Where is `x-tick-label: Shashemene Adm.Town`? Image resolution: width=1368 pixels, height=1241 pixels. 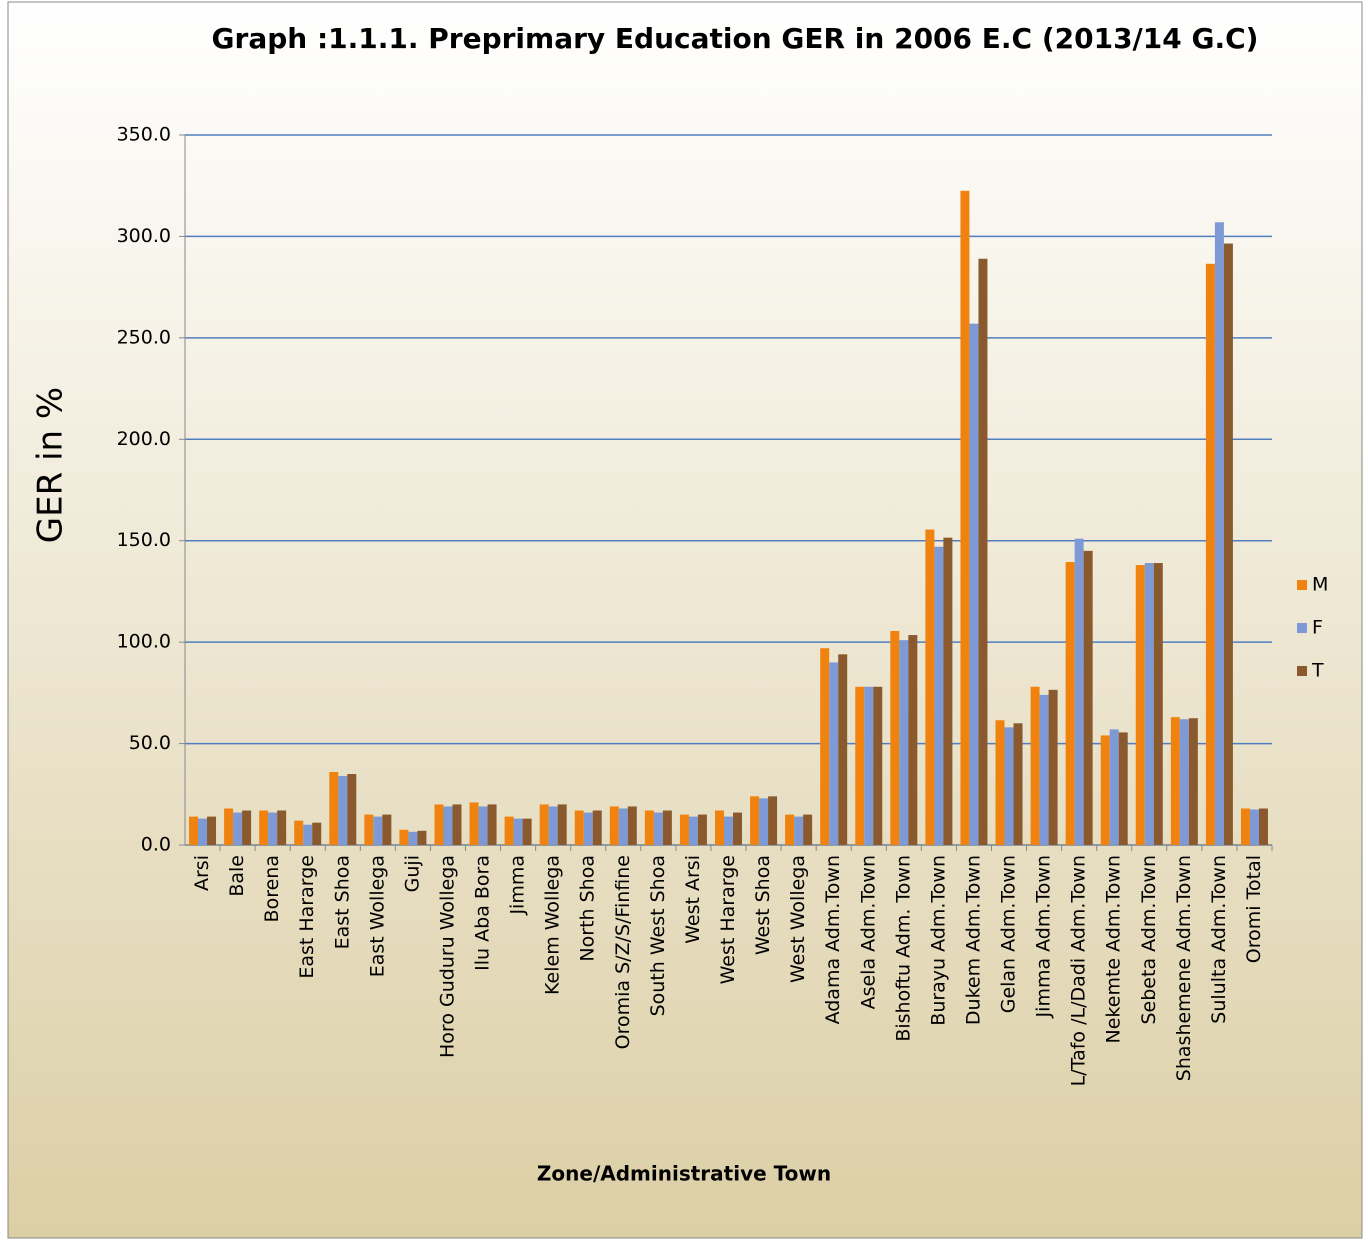
x-tick-label: Shashemene Adm.Town is located at coordinates (1184, 968).